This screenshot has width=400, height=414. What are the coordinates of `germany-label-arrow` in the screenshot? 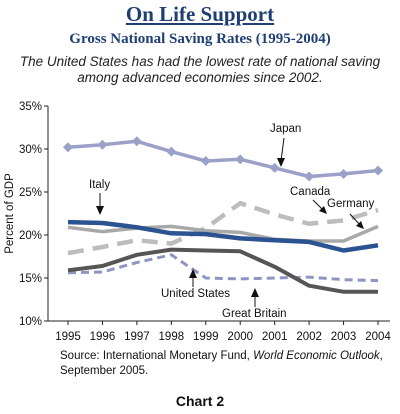 It's located at (355, 219).